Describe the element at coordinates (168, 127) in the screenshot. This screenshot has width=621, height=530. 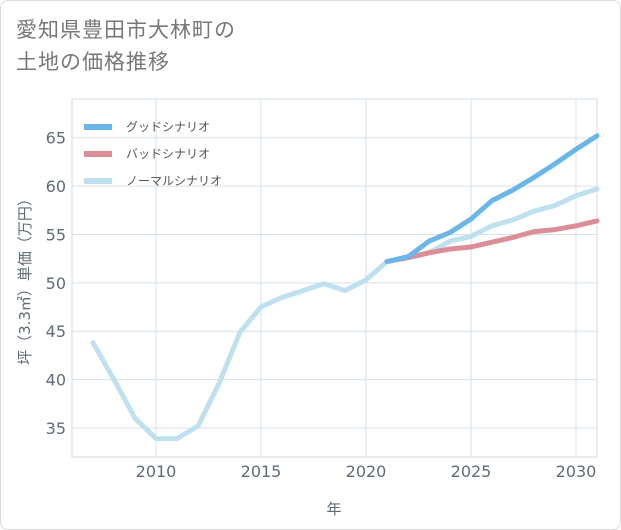
I see `legend-label: グッドシナリオ` at that location.